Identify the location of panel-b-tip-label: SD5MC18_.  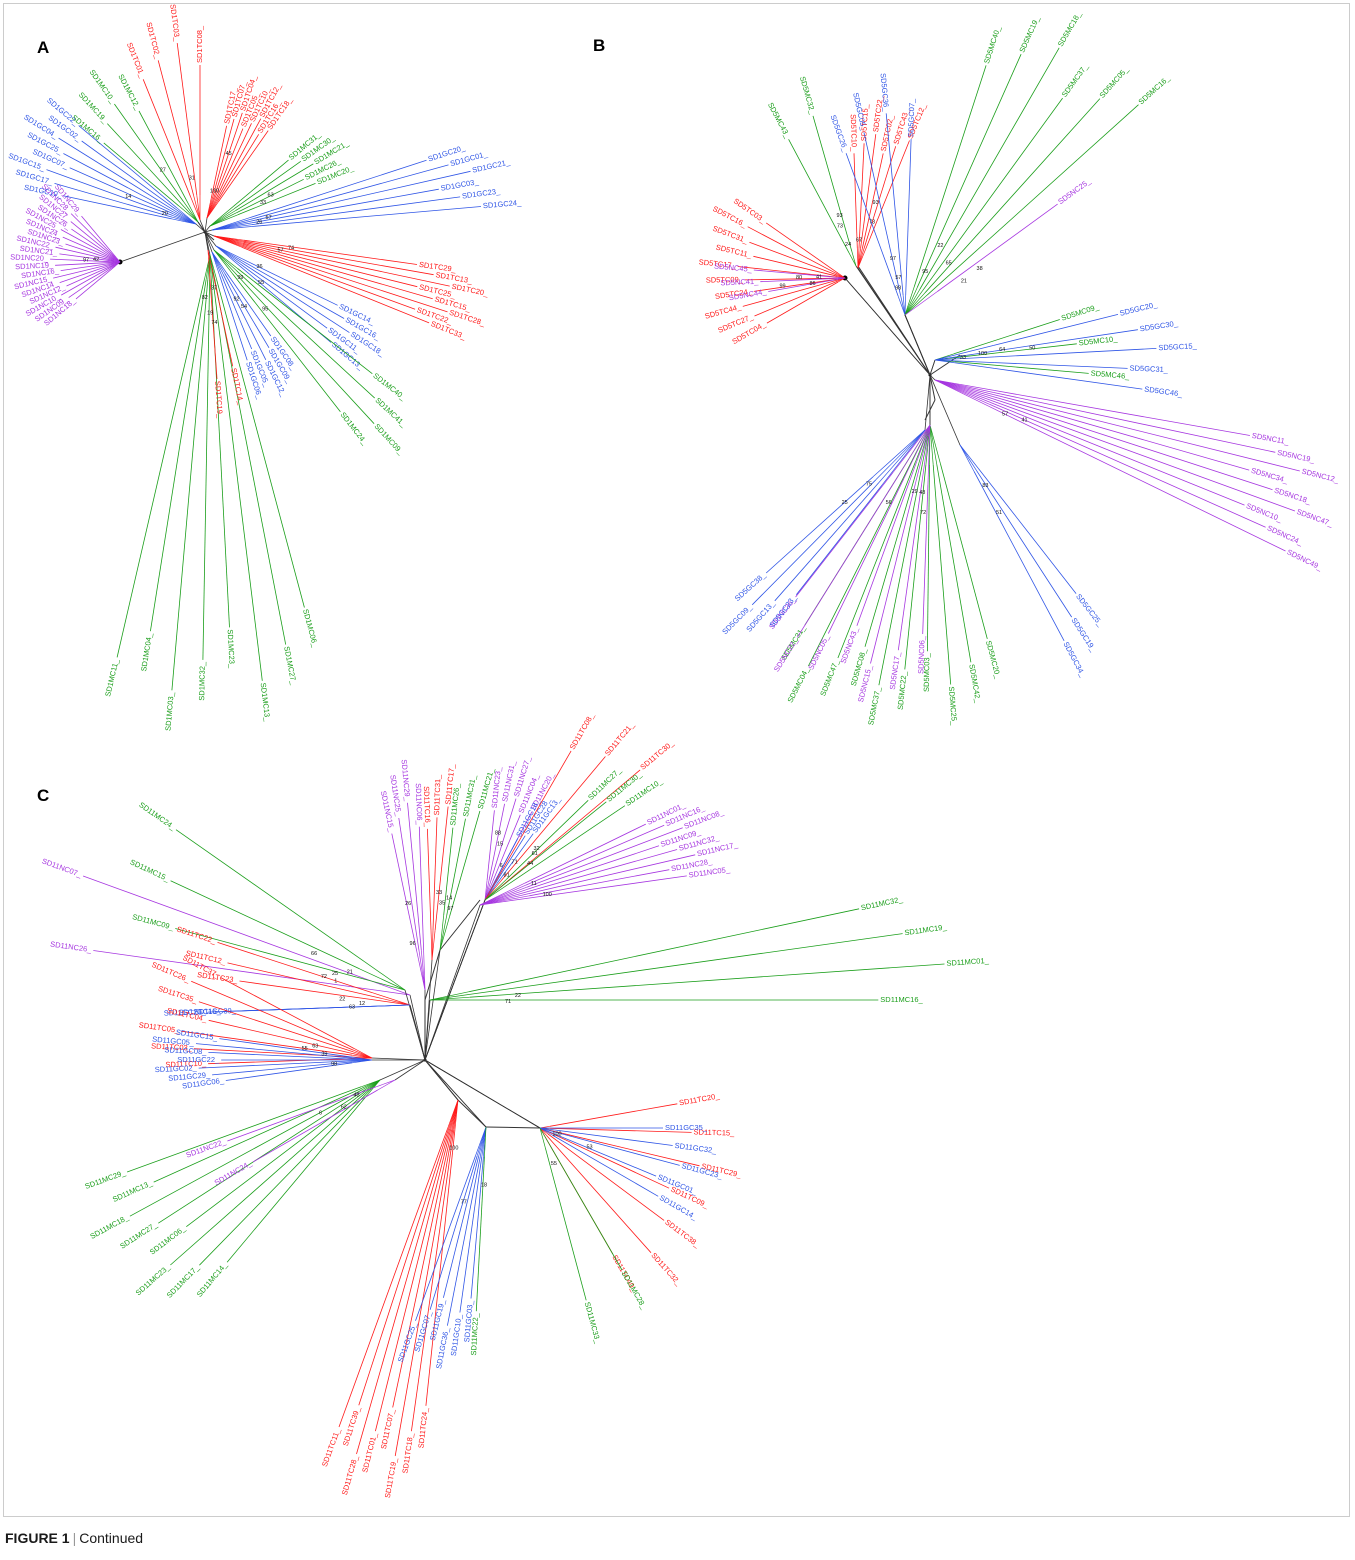
(1070, 28).